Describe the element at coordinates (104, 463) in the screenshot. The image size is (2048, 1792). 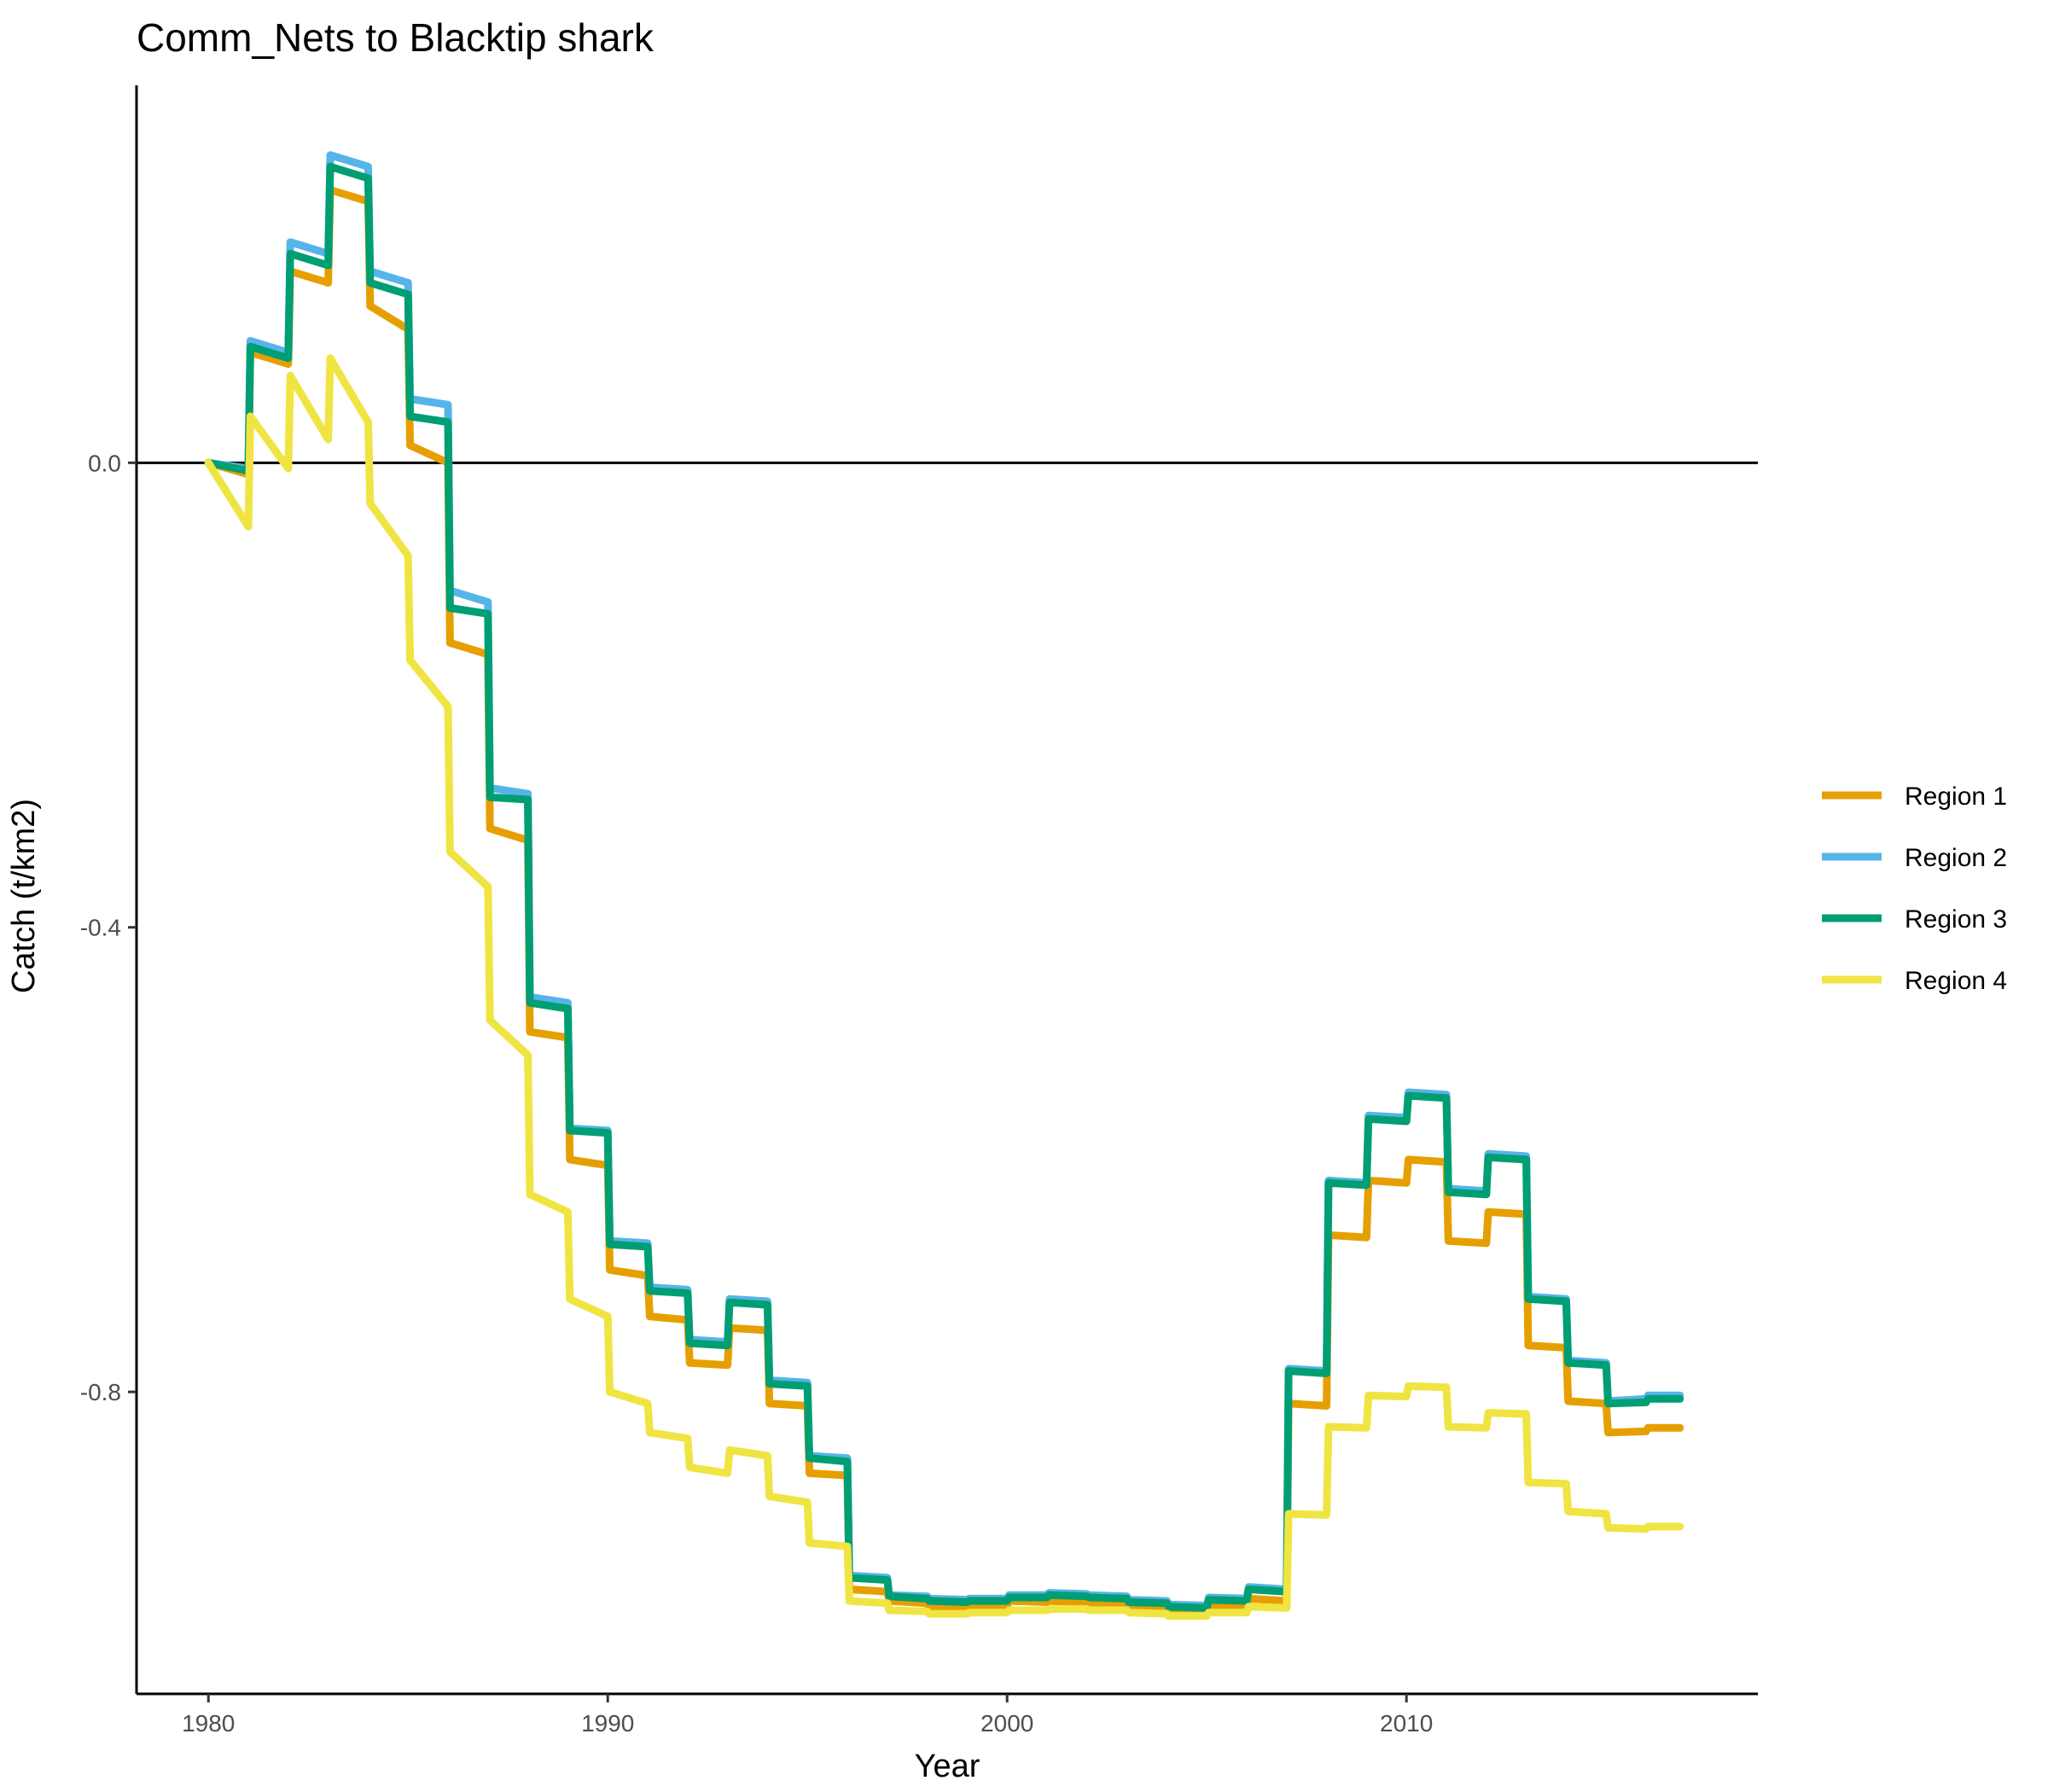
I see `y-tick-label: 0.0` at that location.